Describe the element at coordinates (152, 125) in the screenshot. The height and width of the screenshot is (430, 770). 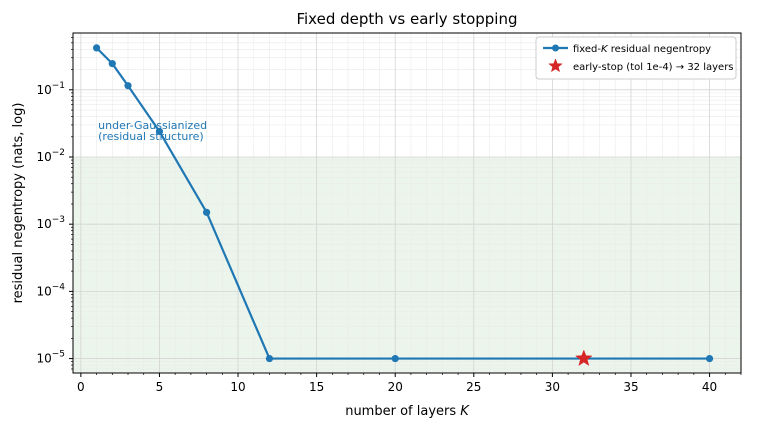
I see `annotation-line-1: under-Gaussianized` at that location.